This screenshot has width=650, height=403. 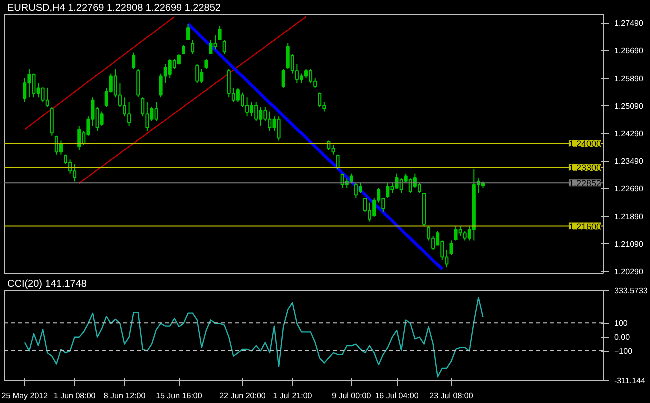 I want to click on y-tick-label: -311.144, so click(x=630, y=381).